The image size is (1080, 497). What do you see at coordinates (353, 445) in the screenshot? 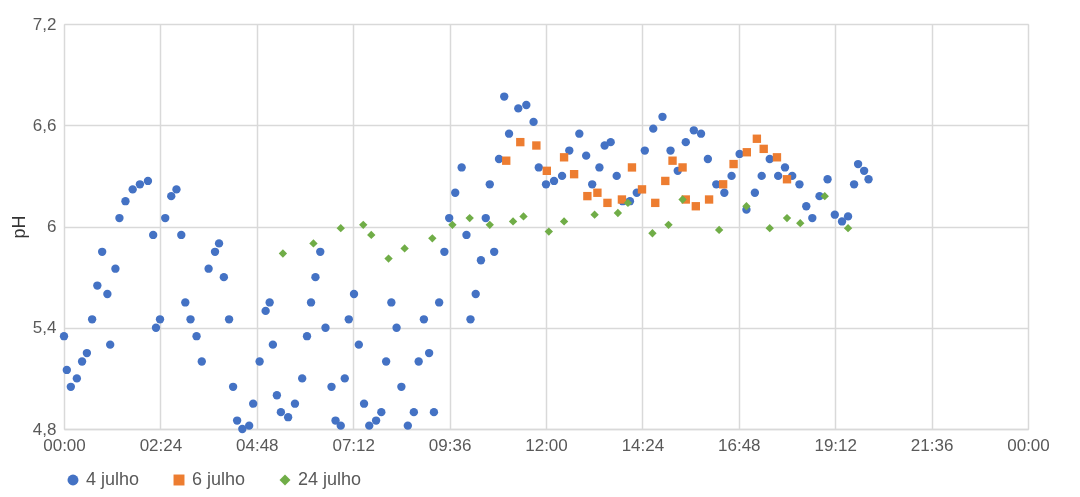
I see `x-tick-label: 07:12` at bounding box center [353, 445].